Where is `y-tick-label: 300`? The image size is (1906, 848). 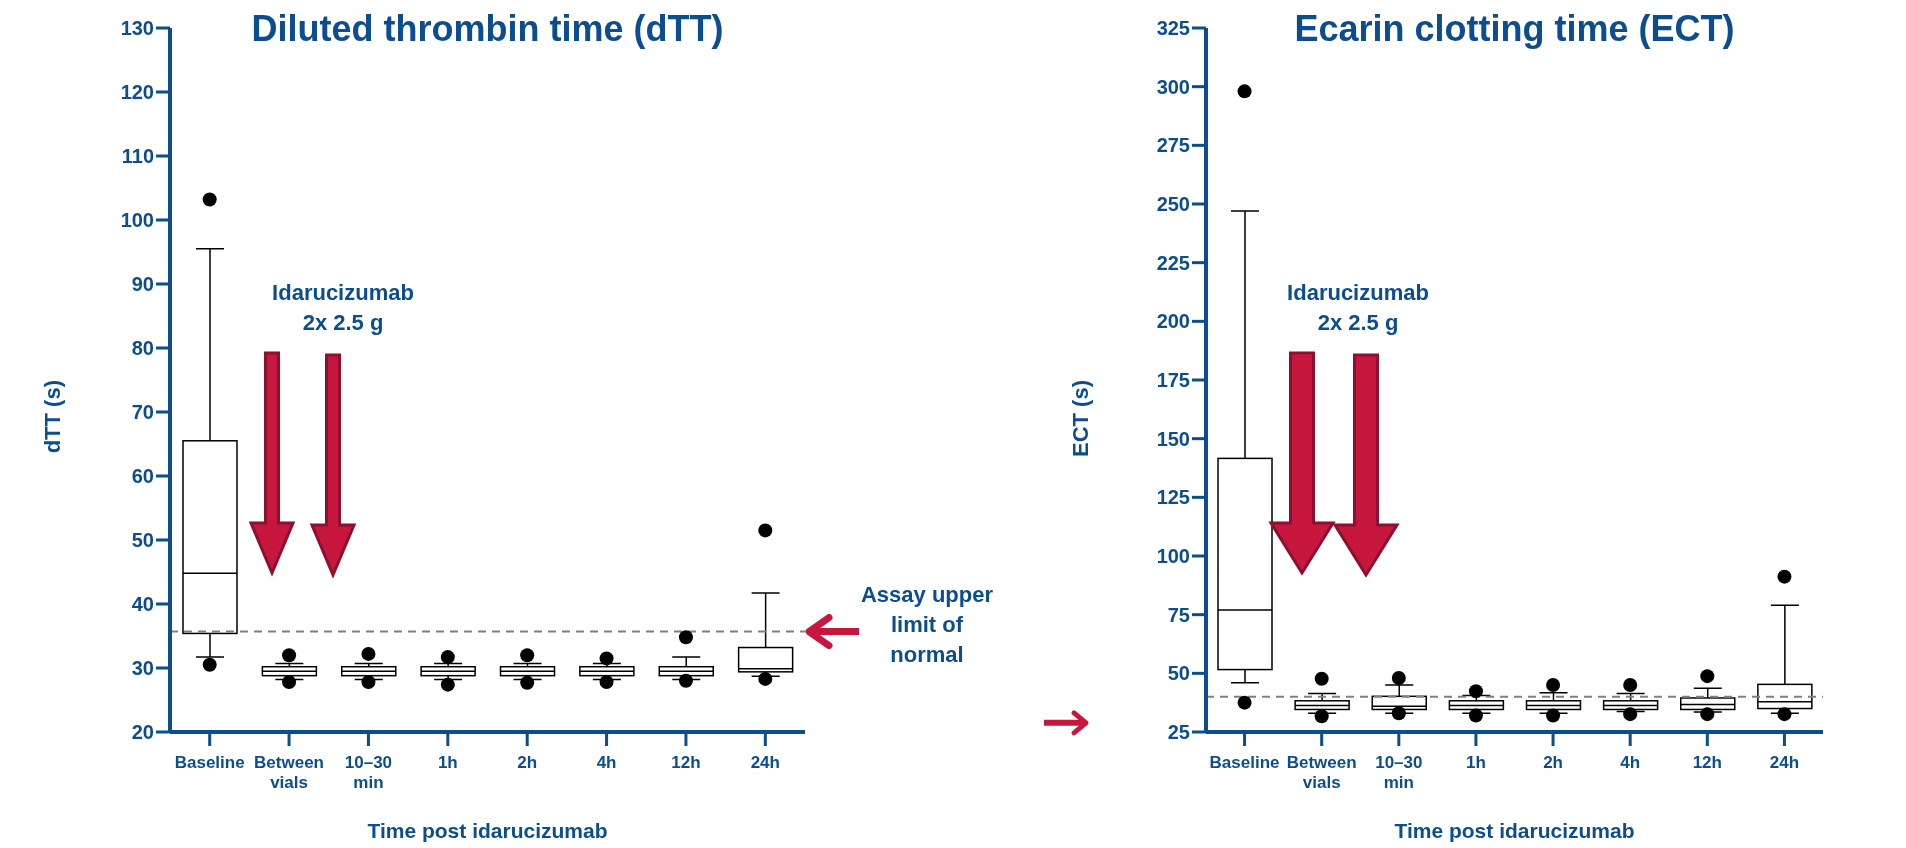 y-tick-label: 300 is located at coordinates (1173, 86).